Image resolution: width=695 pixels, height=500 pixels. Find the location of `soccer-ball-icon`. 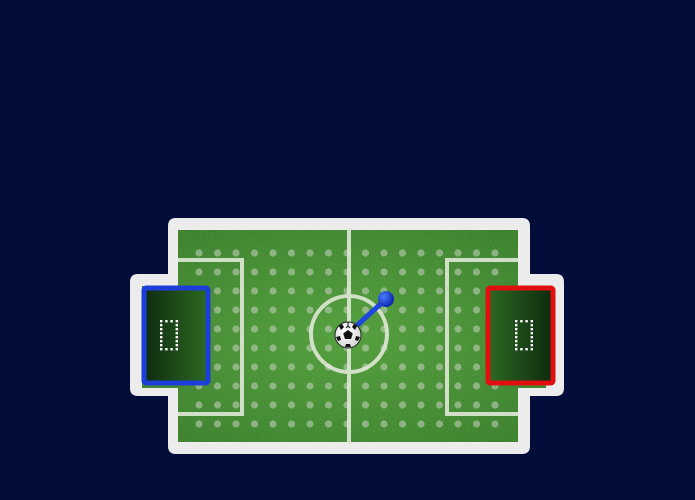

soccer-ball-icon is located at coordinates (348, 335).